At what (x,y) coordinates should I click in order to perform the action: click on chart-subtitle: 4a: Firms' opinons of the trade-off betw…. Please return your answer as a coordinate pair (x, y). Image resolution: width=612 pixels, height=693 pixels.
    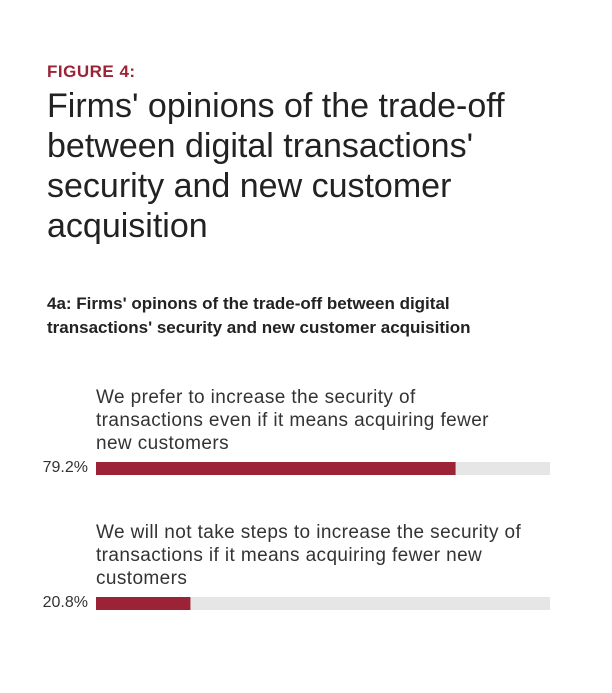
    Looking at the image, I should click on (259, 315).